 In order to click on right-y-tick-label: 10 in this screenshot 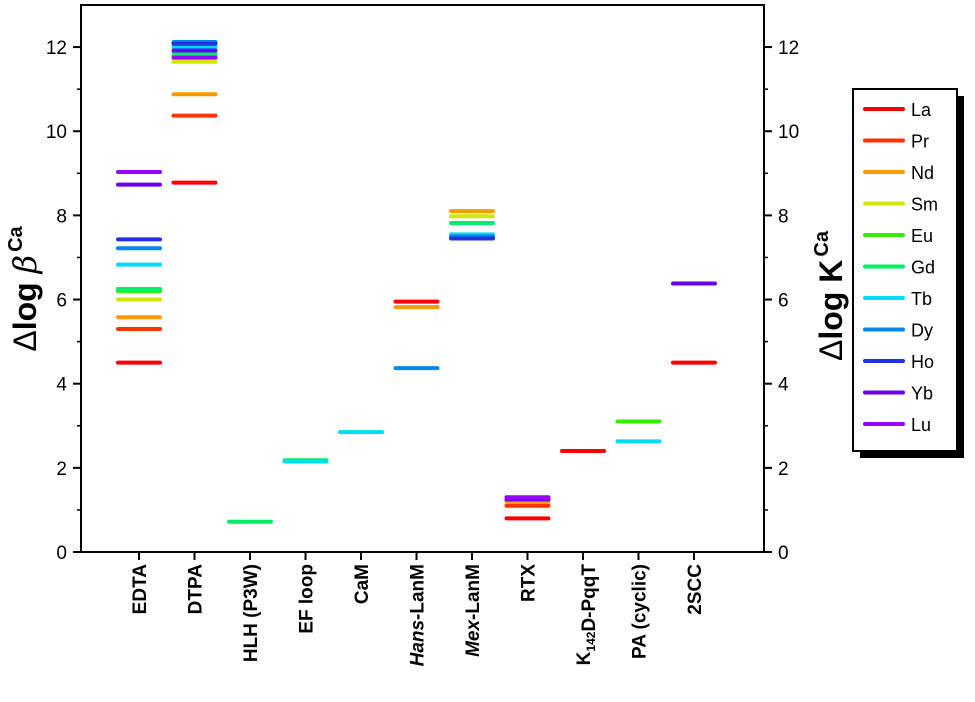, I will do `click(788, 132)`.